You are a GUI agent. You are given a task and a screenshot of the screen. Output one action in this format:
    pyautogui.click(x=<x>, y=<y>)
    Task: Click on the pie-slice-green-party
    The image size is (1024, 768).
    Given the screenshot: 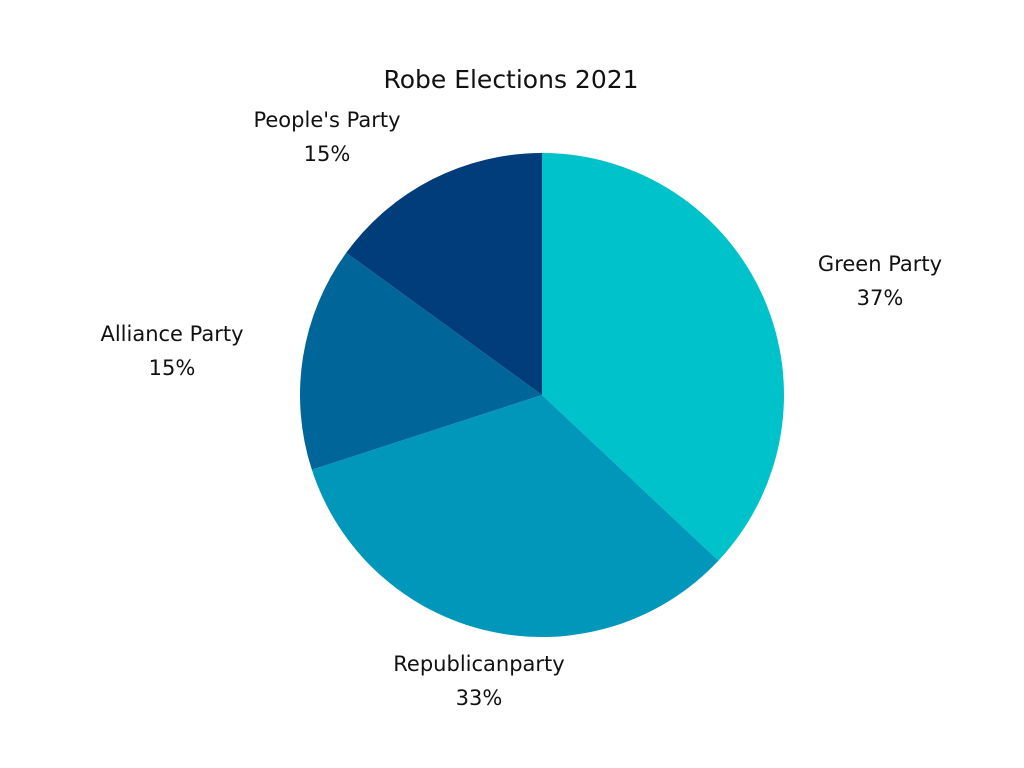 What is the action you would take?
    pyautogui.click(x=663, y=357)
    